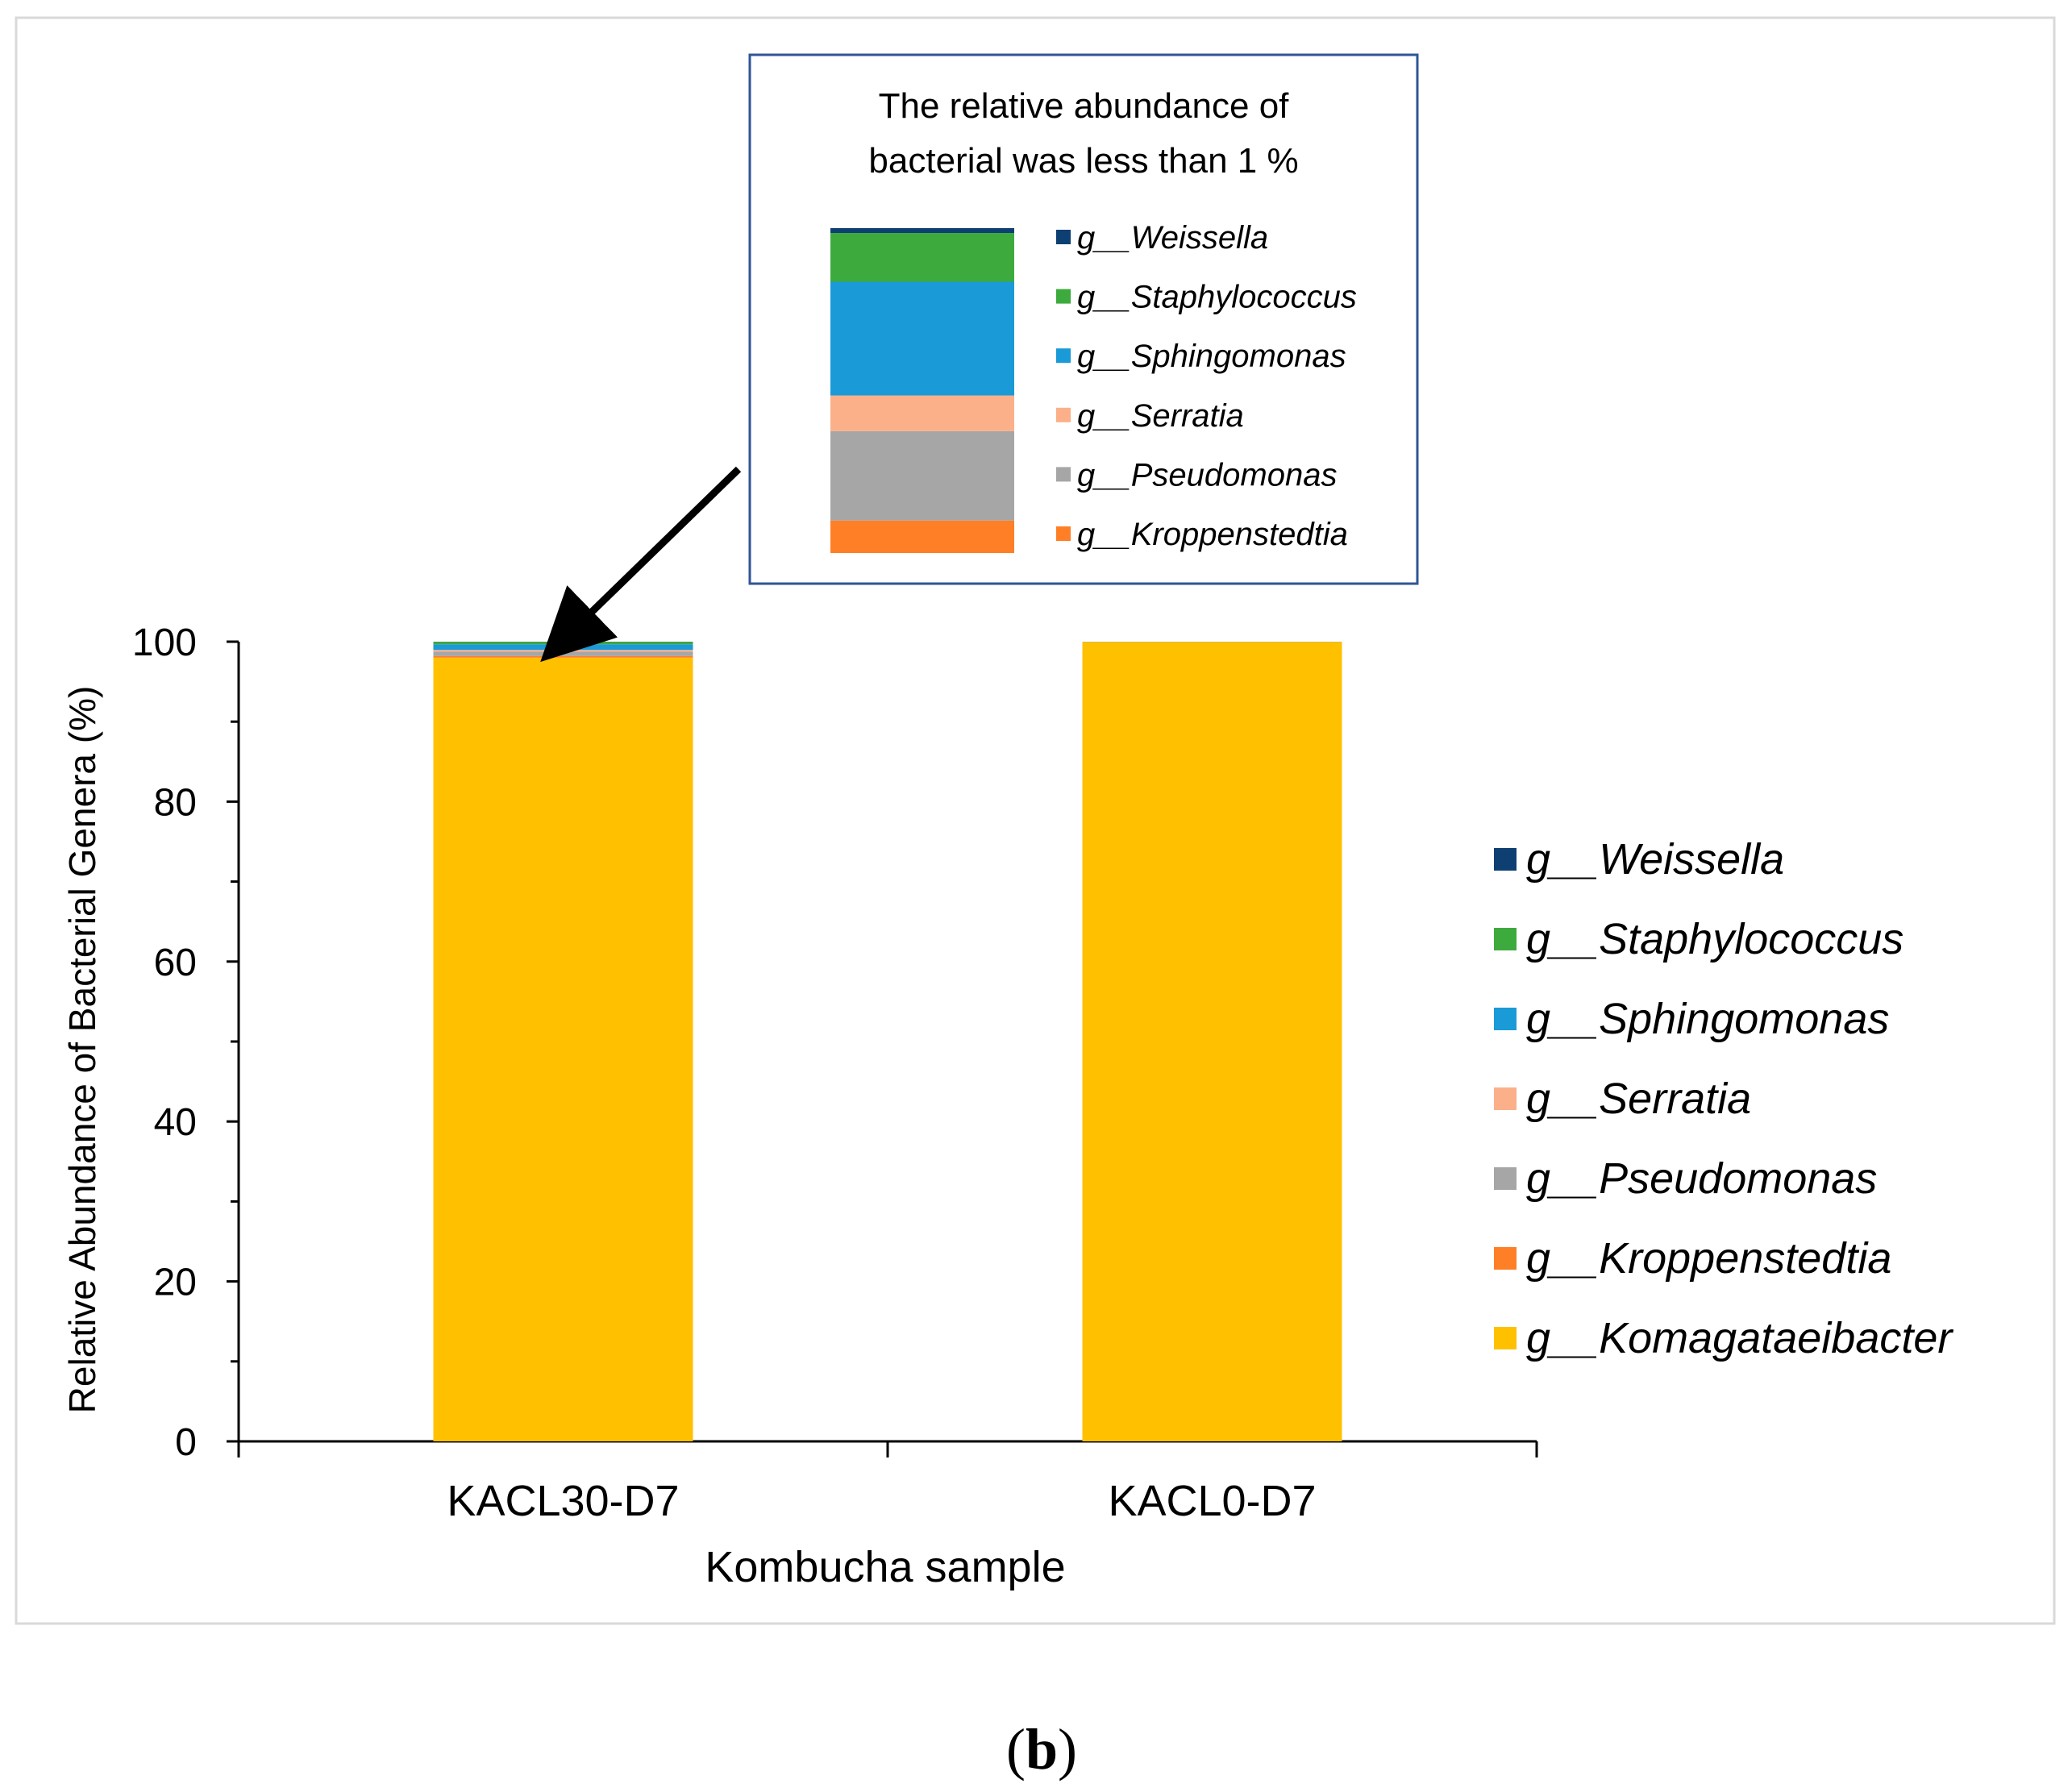  I want to click on inset-legend-swatch-g-pseudomonas, so click(1063, 475).